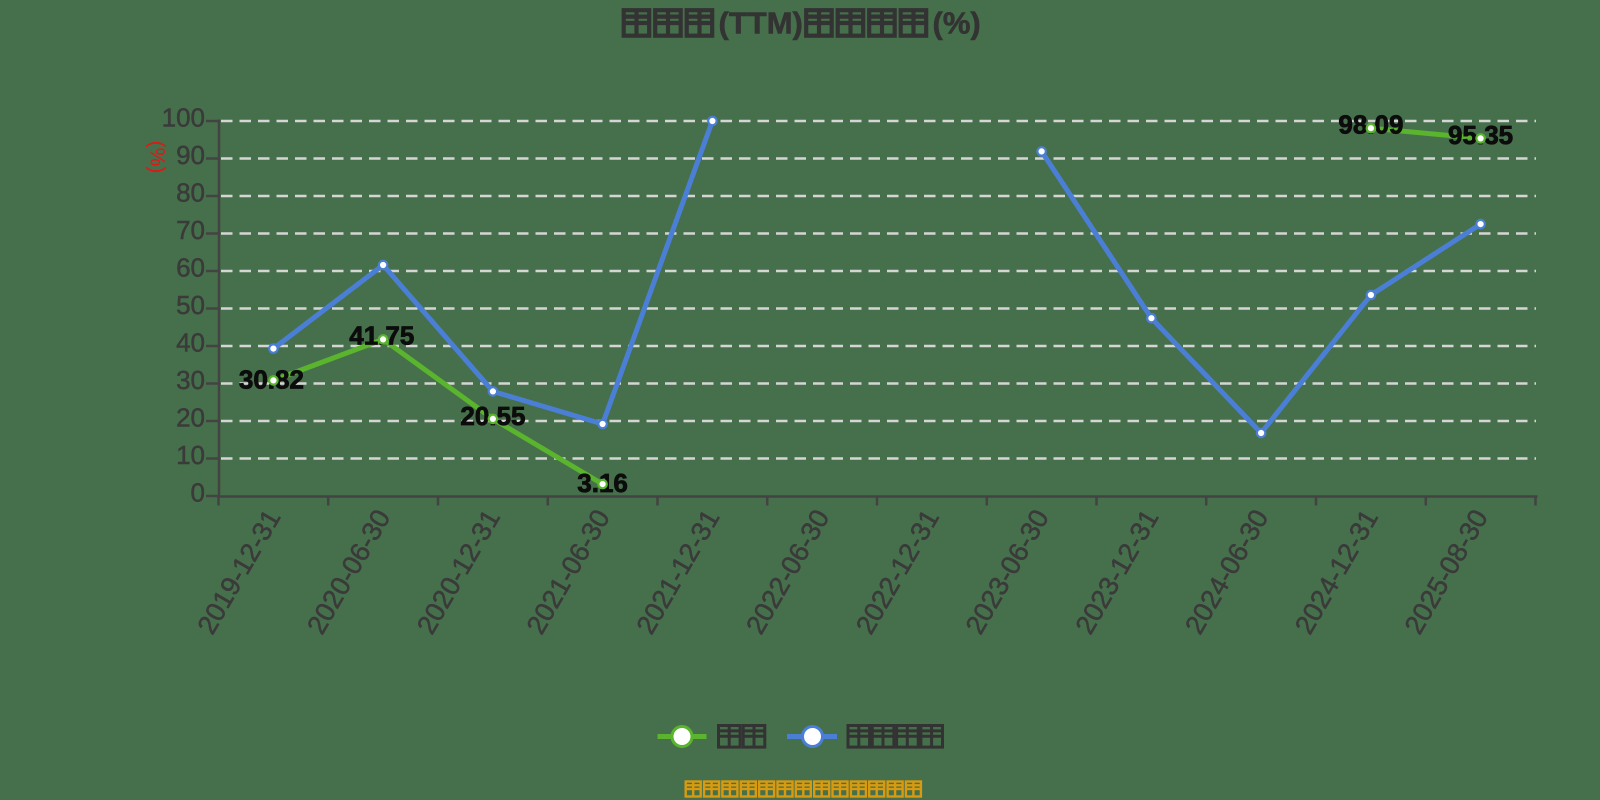 This screenshot has width=1600, height=800. What do you see at coordinates (190, 418) in the screenshot?
I see `svg-text: 20` at bounding box center [190, 418].